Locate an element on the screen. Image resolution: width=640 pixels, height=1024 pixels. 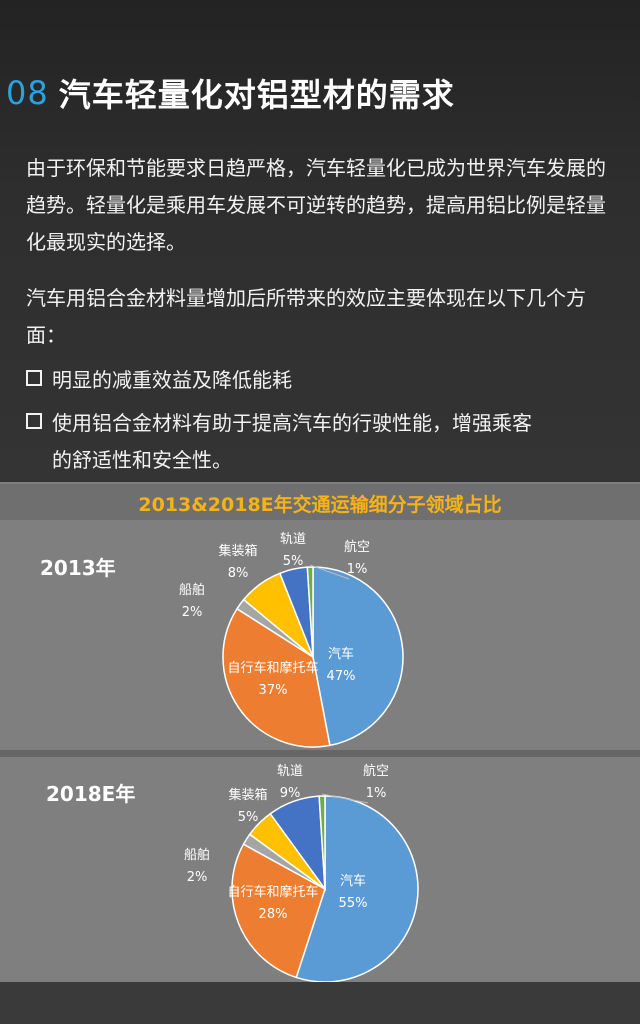
section-title: 汽车轻量化对铝型材的需求 is located at coordinates (256, 95).